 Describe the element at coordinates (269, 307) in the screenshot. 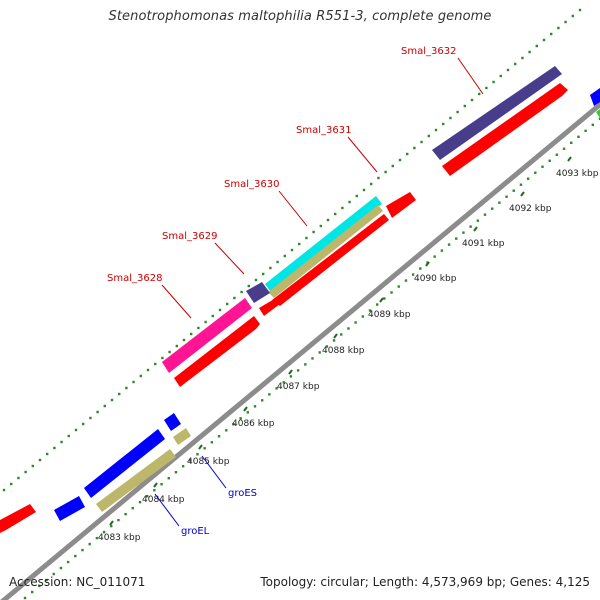

I see `gene-arrow-red-mid` at that location.